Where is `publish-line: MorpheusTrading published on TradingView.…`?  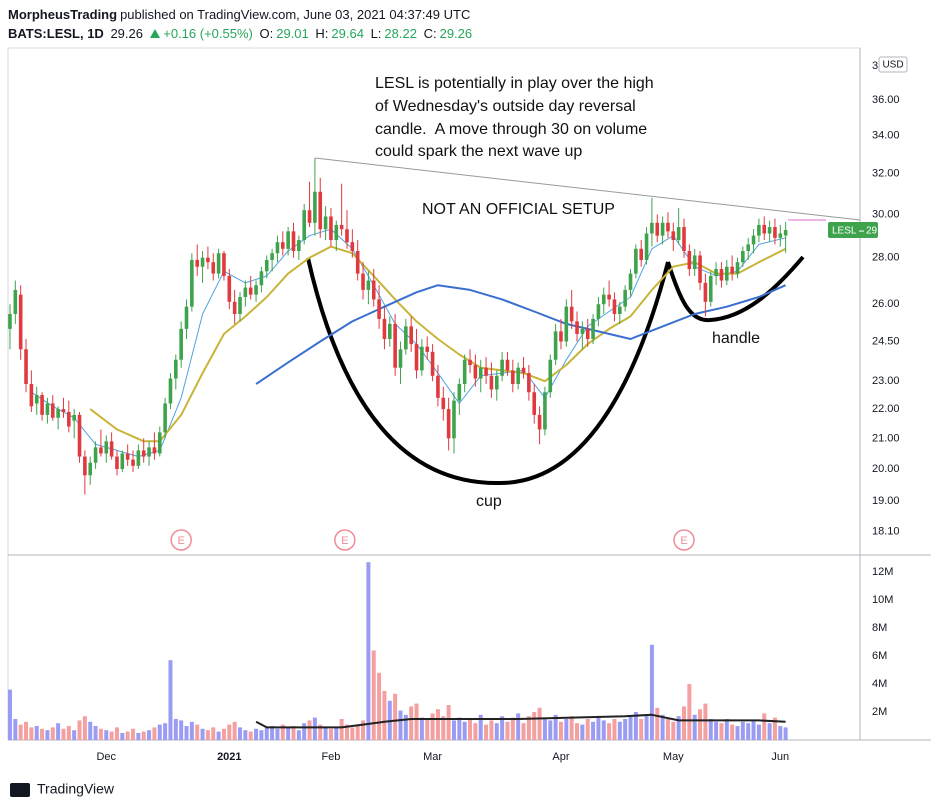
publish-line: MorpheusTrading published on TradingView.… is located at coordinates (241, 14).